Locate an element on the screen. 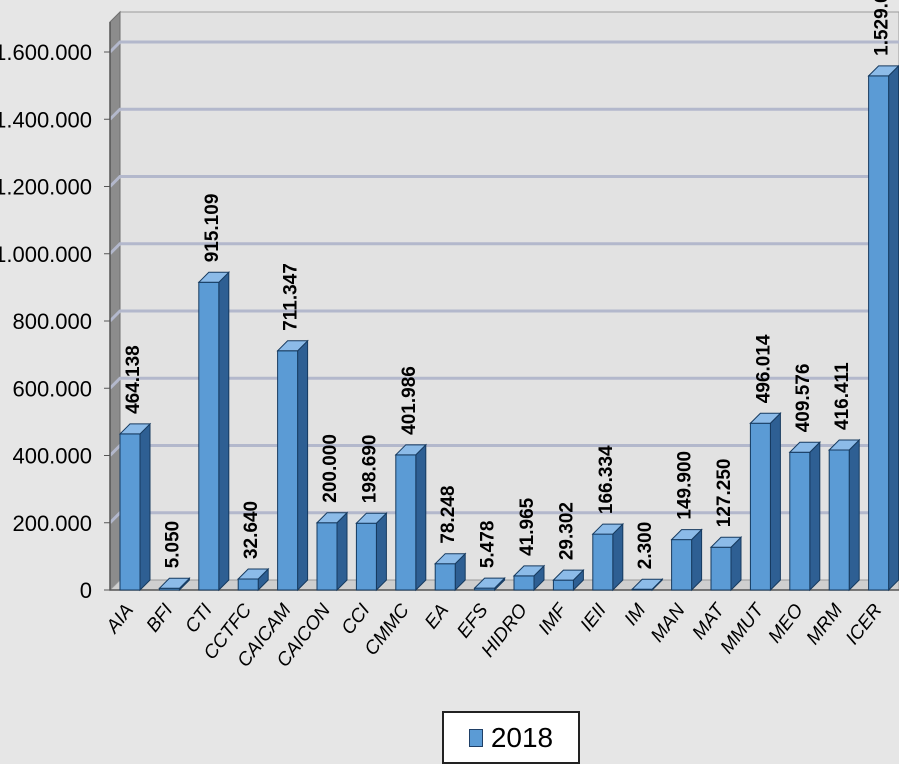 This screenshot has height=764, width=899. y-tick-label: 200.000 is located at coordinates (52, 523).